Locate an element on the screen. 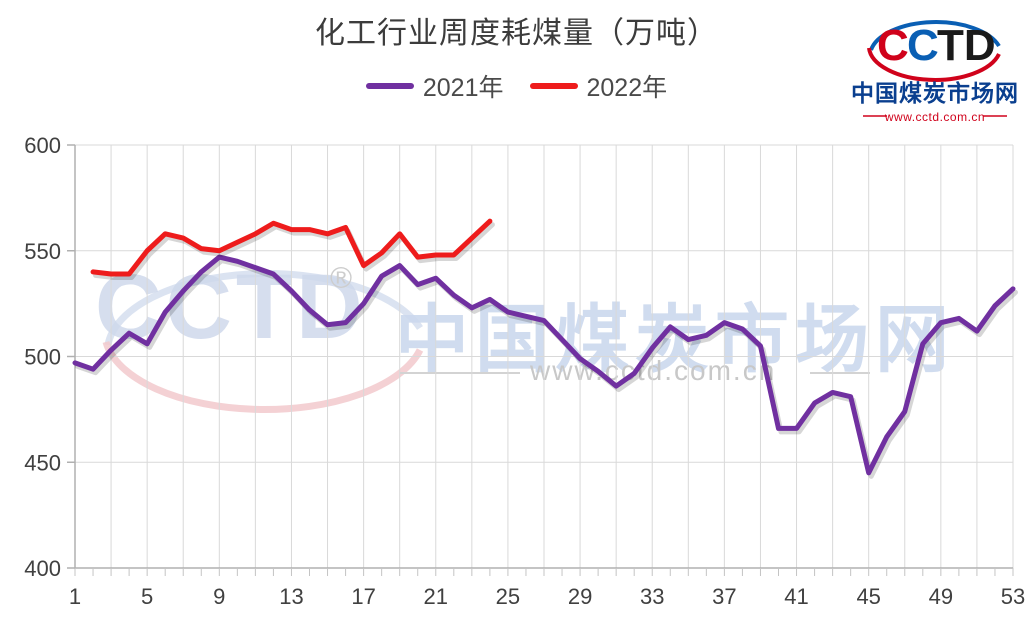 The height and width of the screenshot is (630, 1033). legend-item-2022: 2022年 is located at coordinates (598, 86).